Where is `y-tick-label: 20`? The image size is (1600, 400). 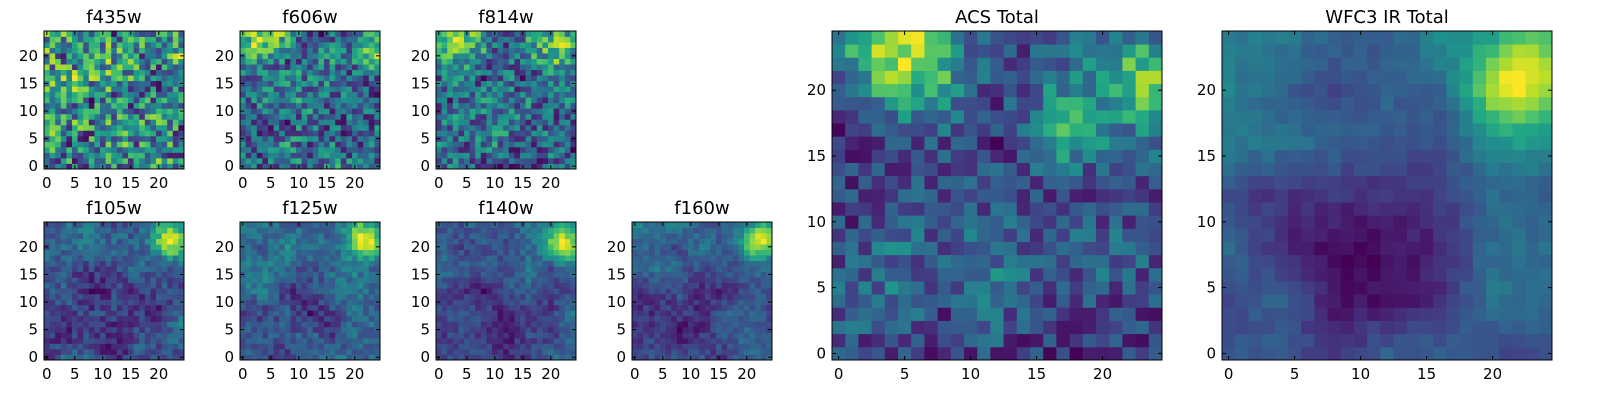
y-tick-label: 20 is located at coordinates (224, 56).